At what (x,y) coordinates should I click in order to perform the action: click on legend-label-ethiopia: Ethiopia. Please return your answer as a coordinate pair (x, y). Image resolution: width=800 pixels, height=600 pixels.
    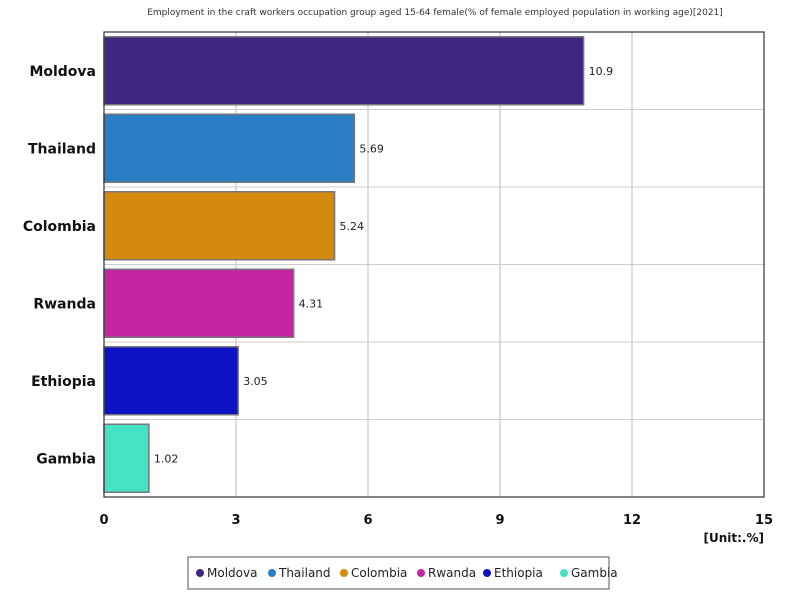
    Looking at the image, I should click on (518, 573).